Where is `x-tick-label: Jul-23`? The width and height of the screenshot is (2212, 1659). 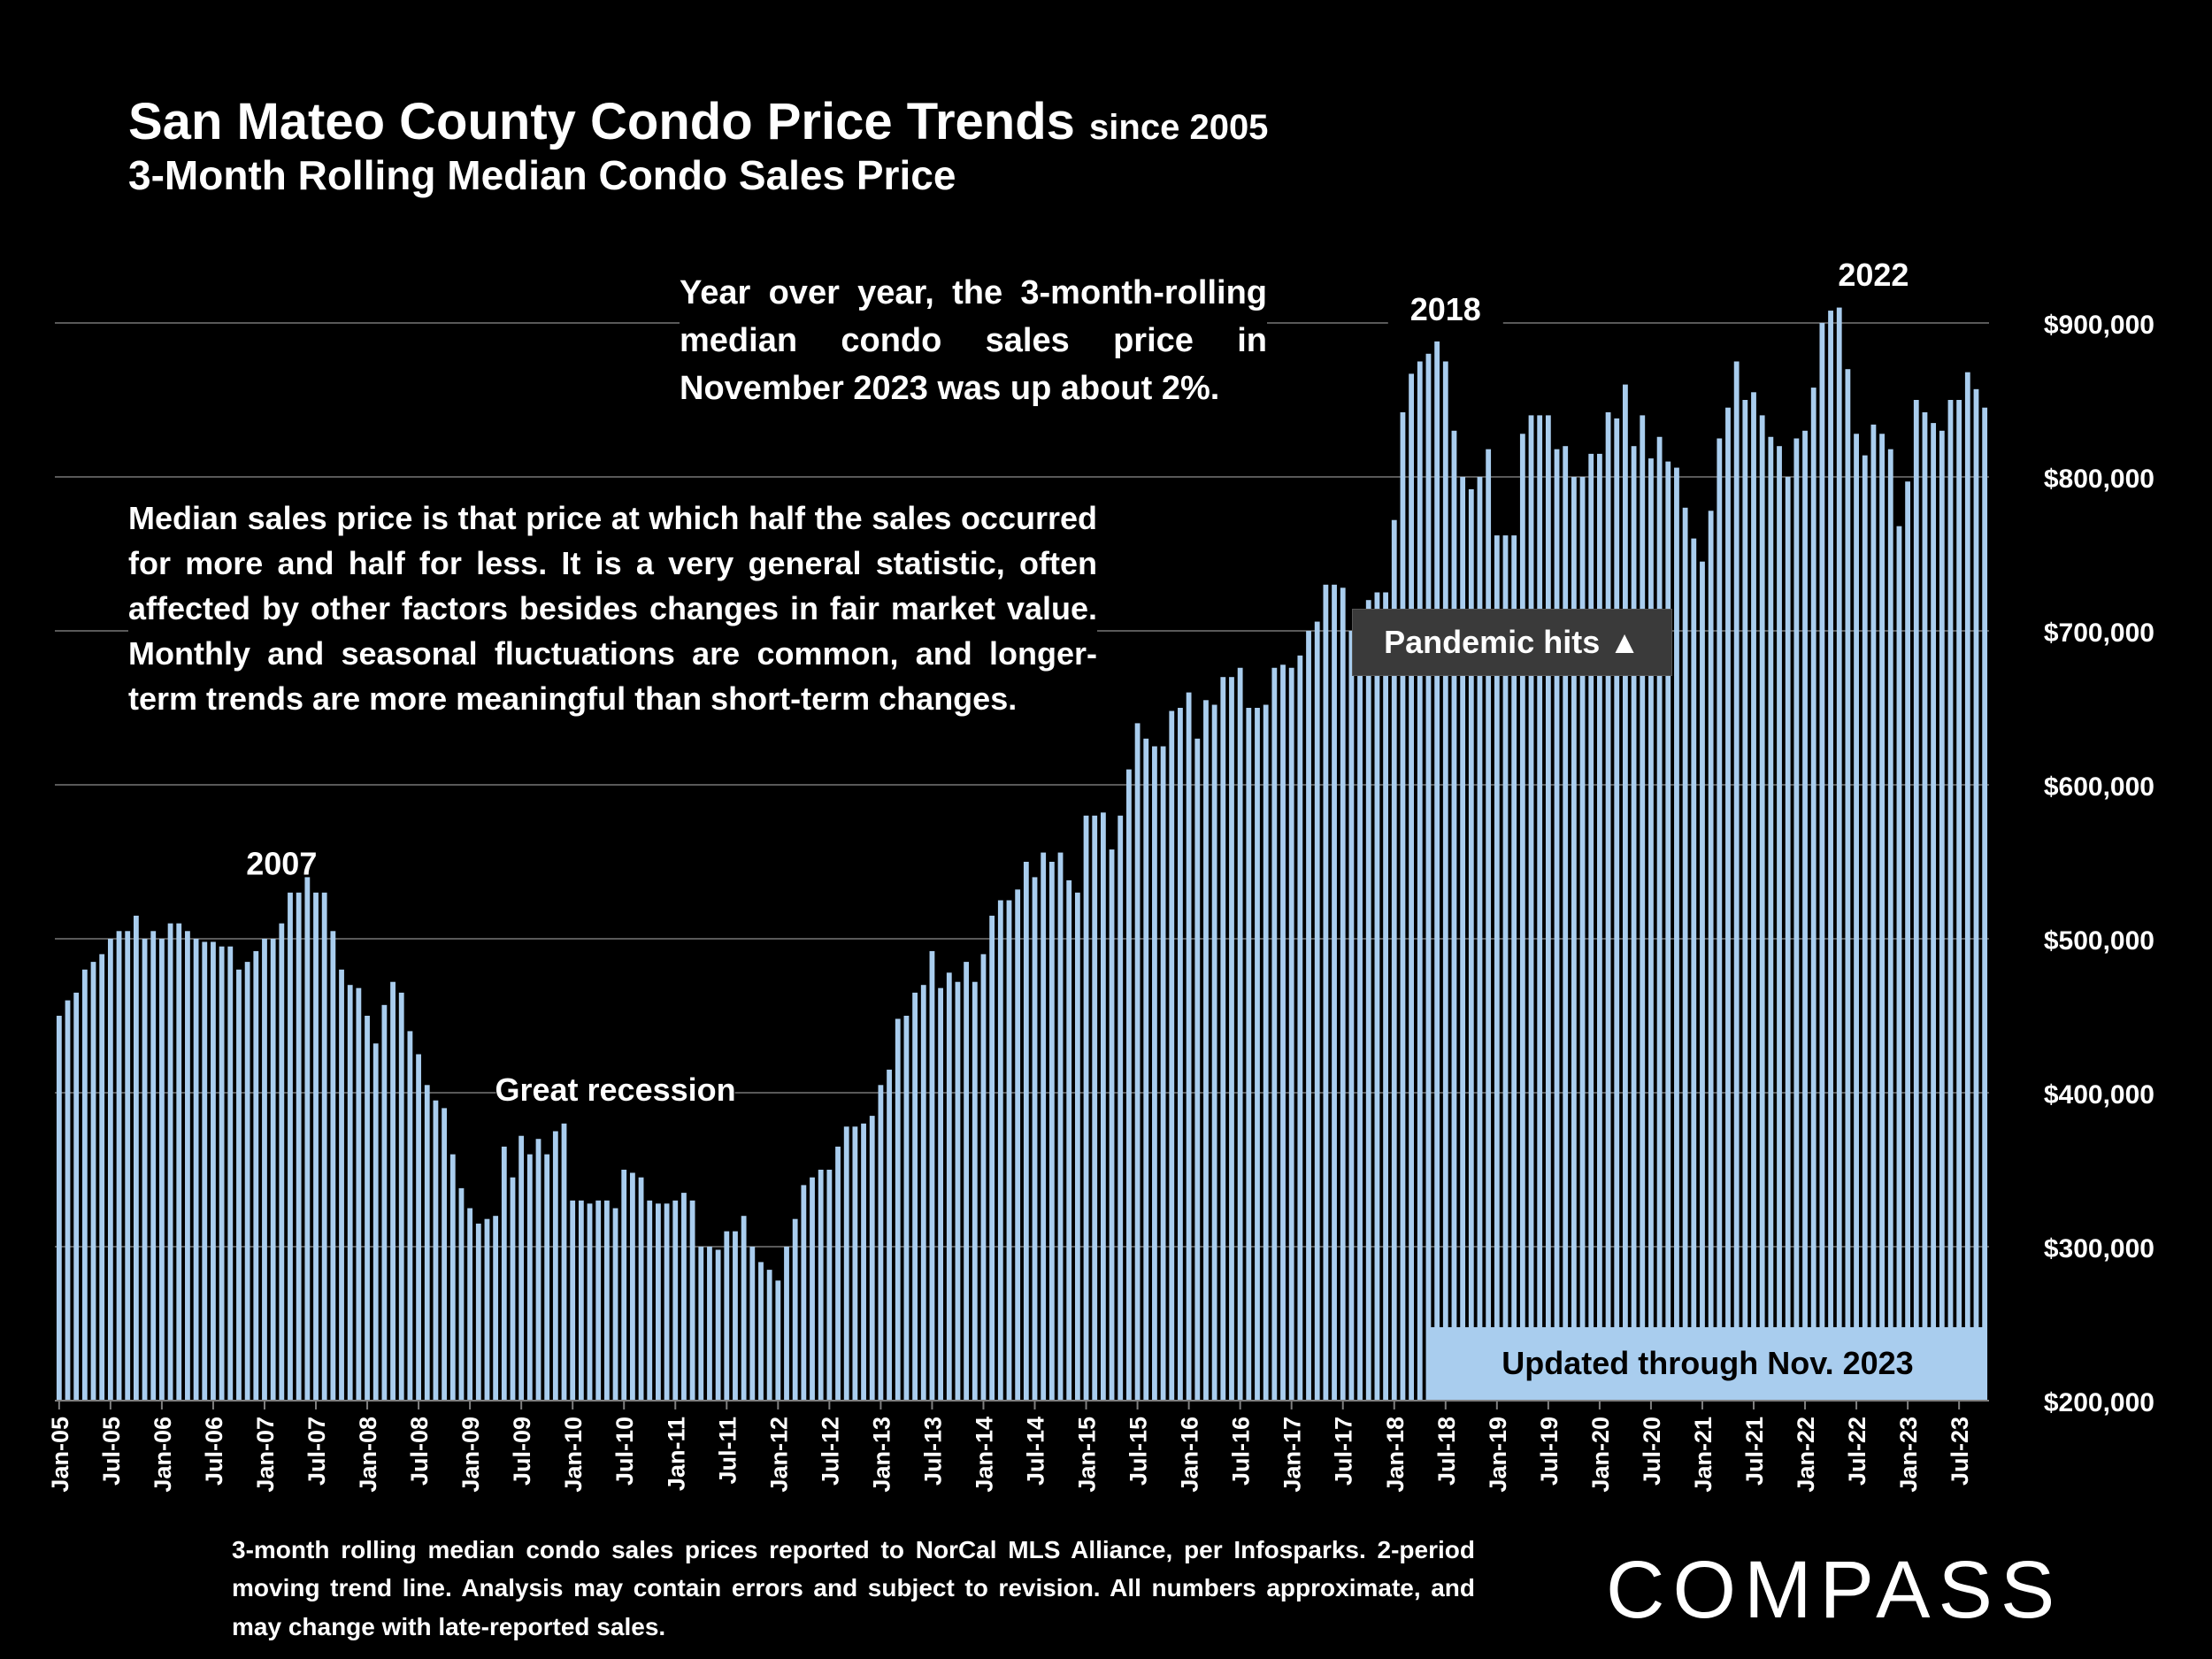
x-tick-label: Jul-23 is located at coordinates (1960, 1451).